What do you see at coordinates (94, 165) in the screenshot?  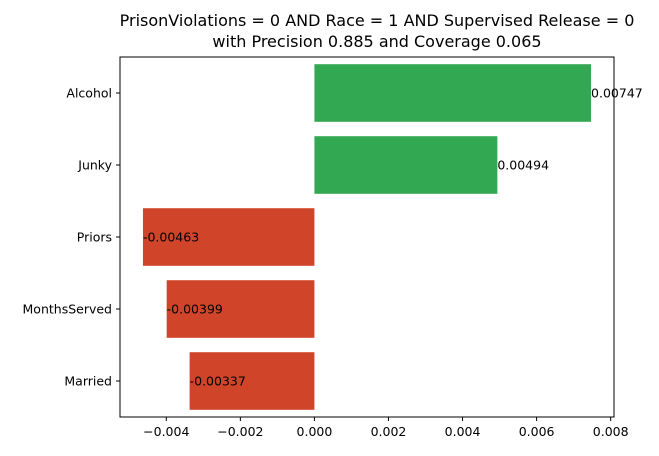 I see `y-tick-label-junky: Junky` at bounding box center [94, 165].